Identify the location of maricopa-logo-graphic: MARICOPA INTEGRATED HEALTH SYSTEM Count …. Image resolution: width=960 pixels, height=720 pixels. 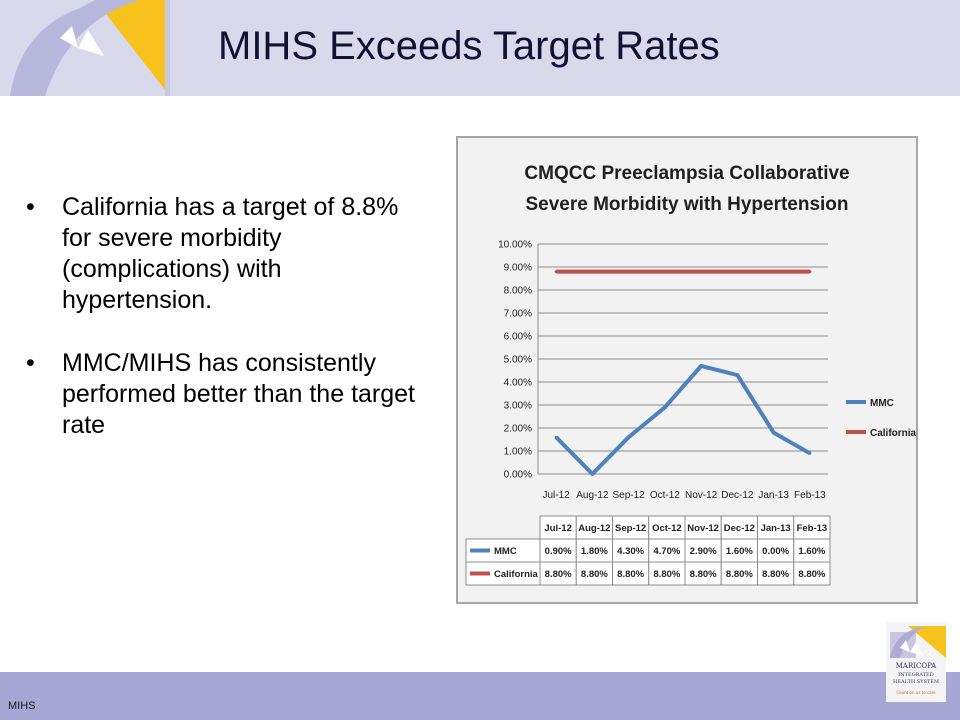
(918, 660).